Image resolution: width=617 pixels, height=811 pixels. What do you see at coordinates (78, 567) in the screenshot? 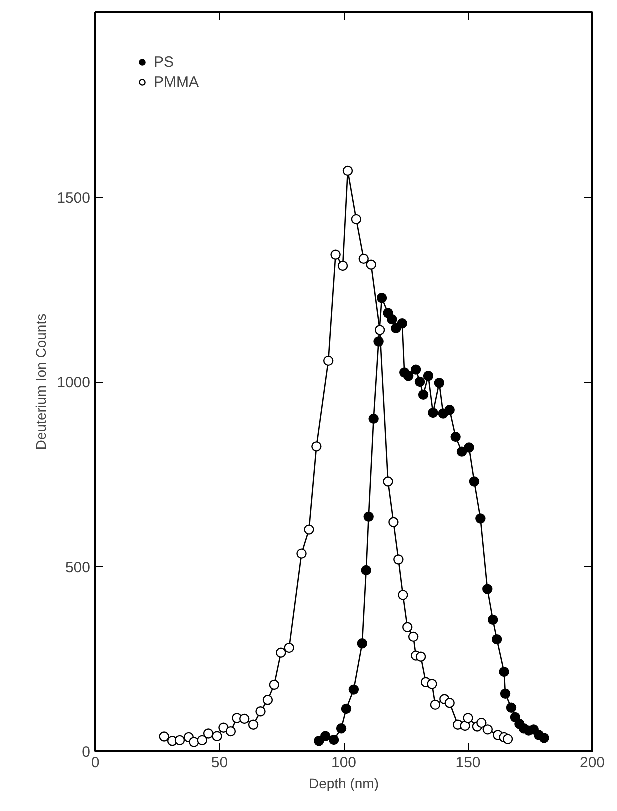
I see `y-tick-label: 500` at bounding box center [78, 567].